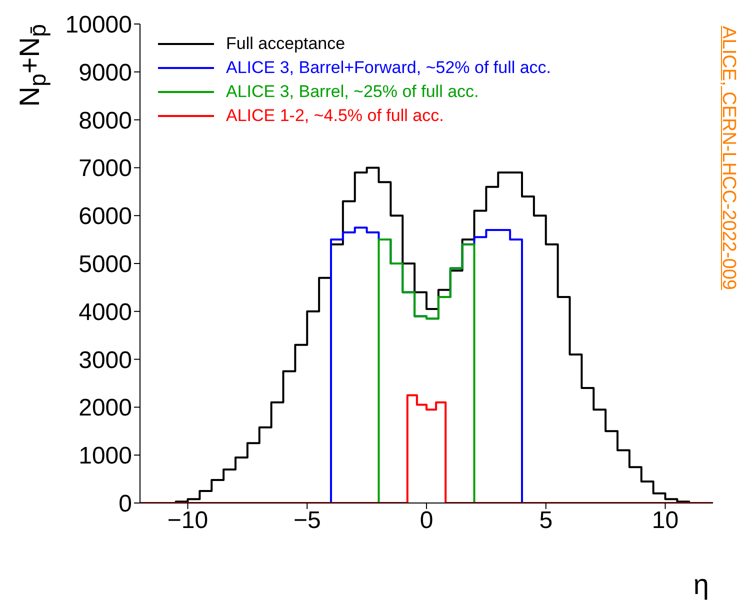  What do you see at coordinates (105, 72) in the screenshot?
I see `y-tick-label: 9000` at bounding box center [105, 72].